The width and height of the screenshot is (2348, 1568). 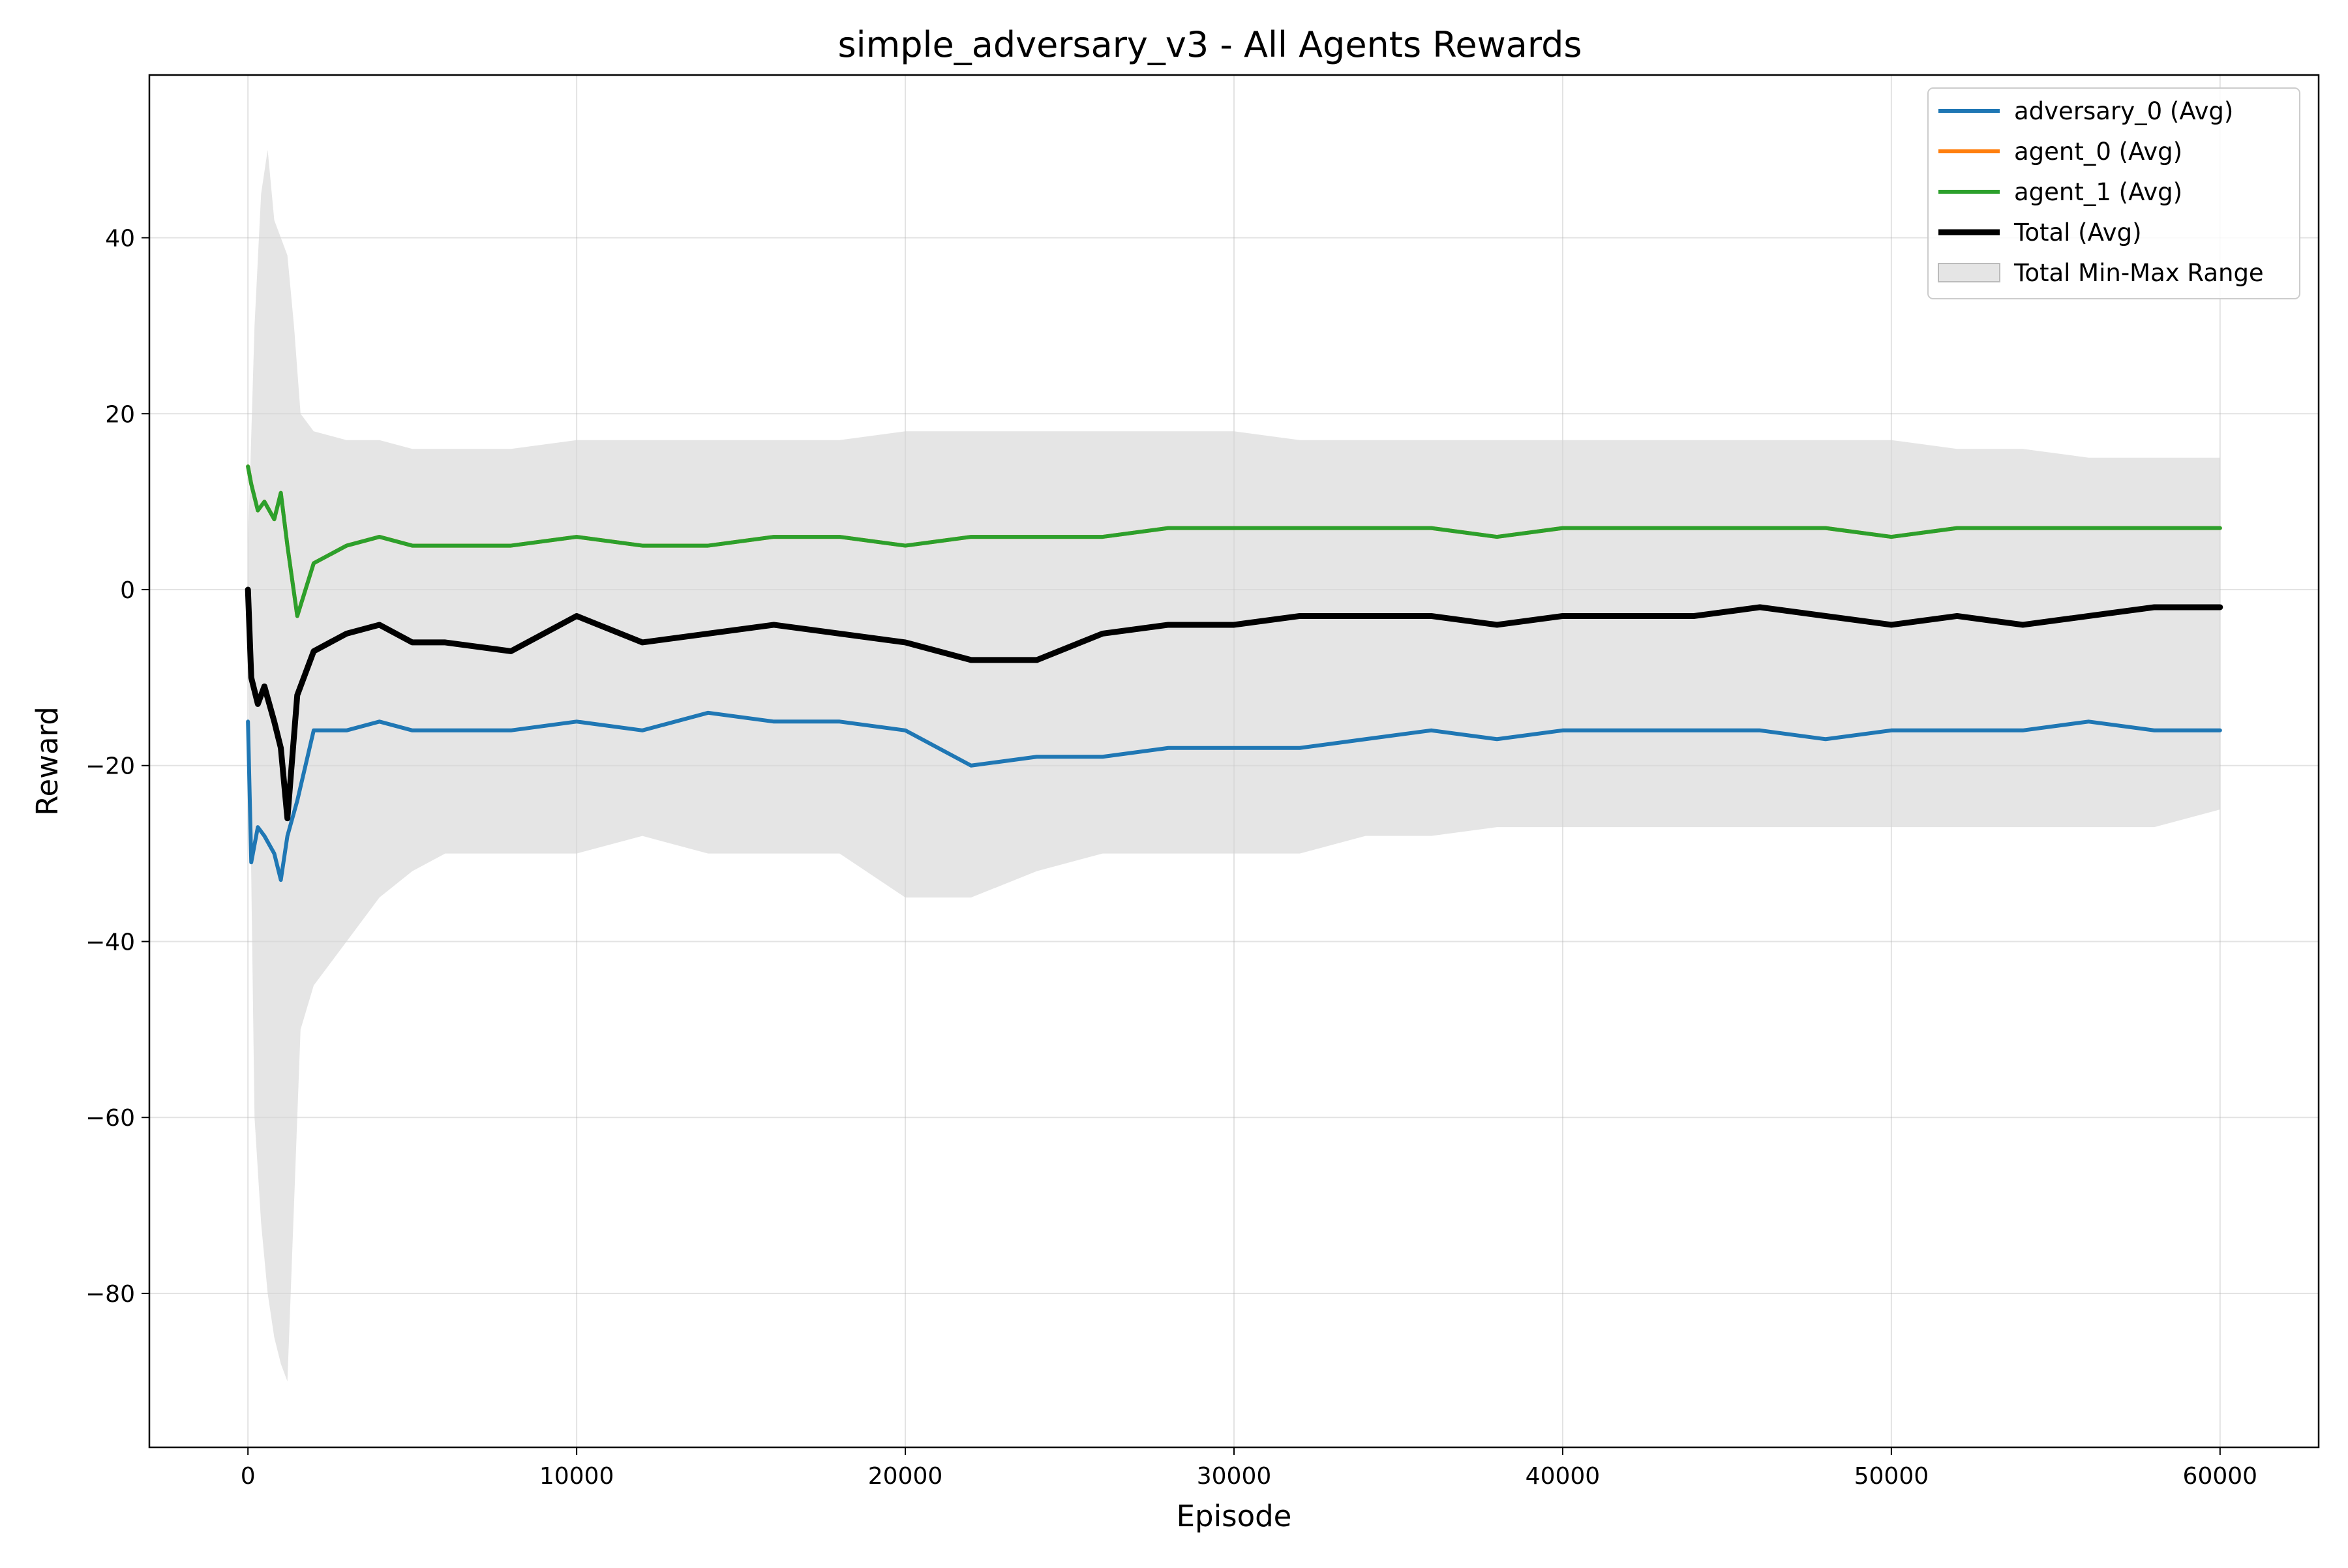 I want to click on legend-swatch, so click(x=1969, y=272).